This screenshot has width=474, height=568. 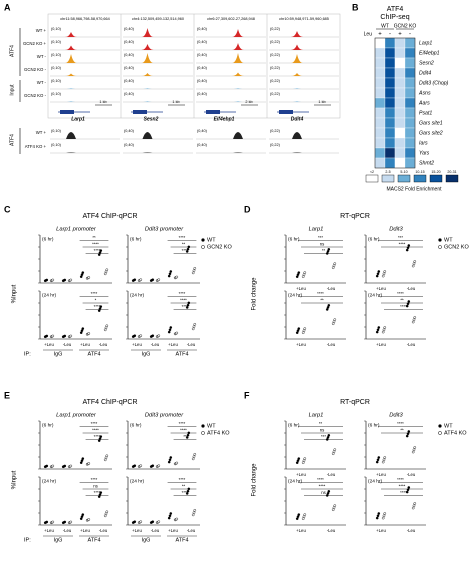 I want to click on scale-bar: 2 kb, so click(x=248, y=102).